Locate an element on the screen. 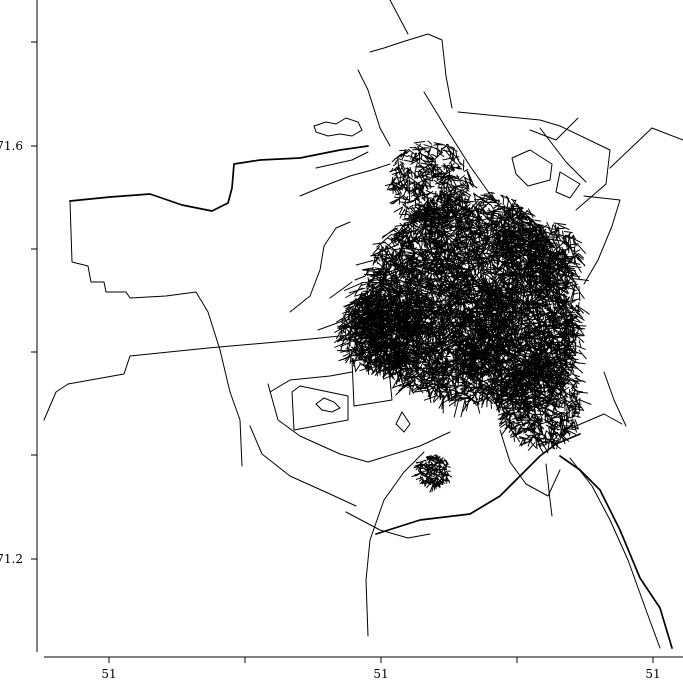 Image resolution: width=683 pixels, height=683 pixels. plot-boundary is located at coordinates (320, 408).